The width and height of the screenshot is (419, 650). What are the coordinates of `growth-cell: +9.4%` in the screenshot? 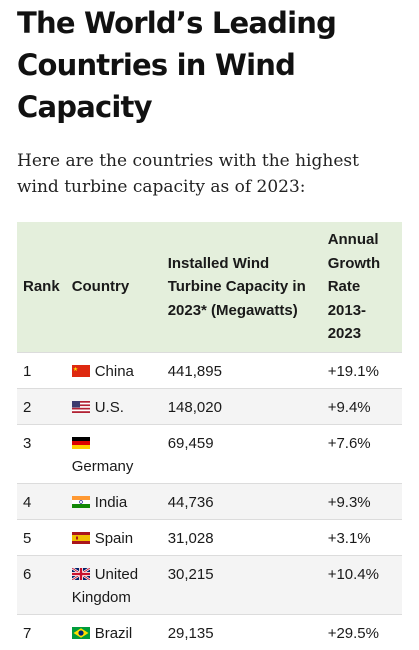 It's located at (361, 405).